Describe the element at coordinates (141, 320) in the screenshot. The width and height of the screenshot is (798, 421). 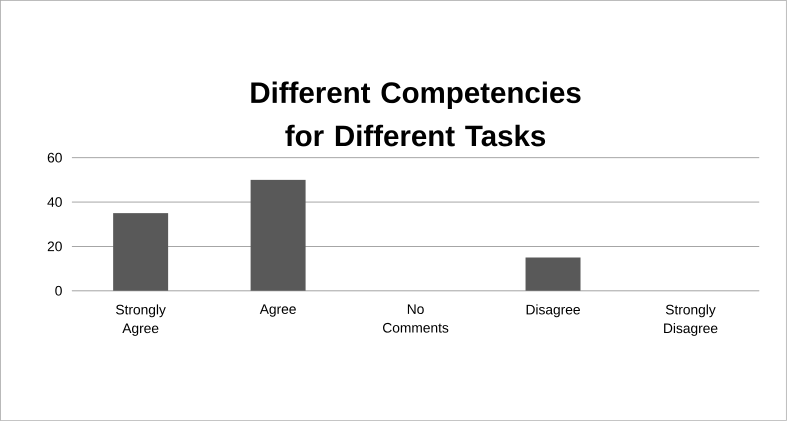
I see `x-tick-label: Strongly Agree` at that location.